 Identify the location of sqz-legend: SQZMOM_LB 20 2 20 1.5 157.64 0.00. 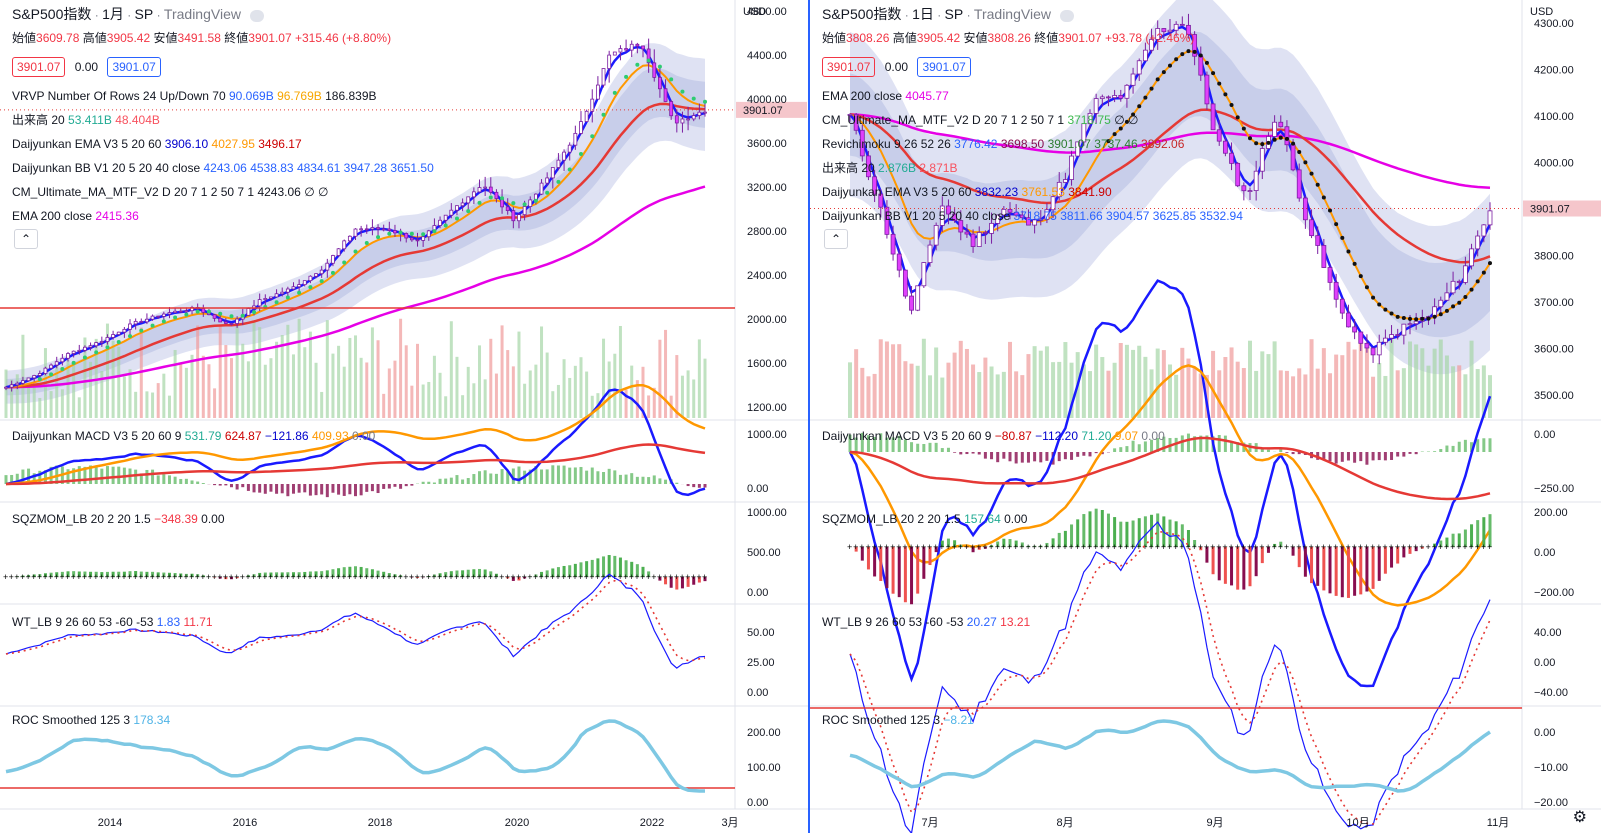
(925, 519).